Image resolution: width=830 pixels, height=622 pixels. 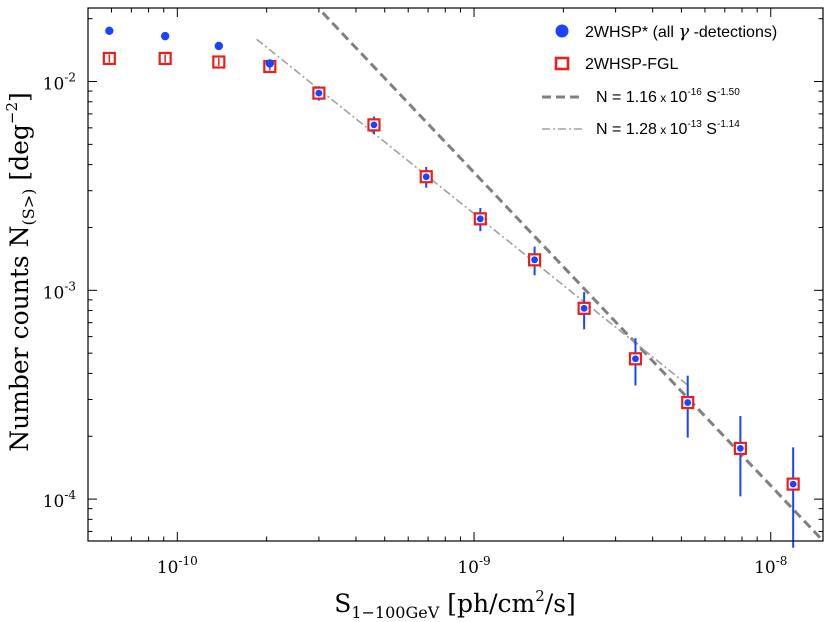 What do you see at coordinates (473, 566) in the screenshot?
I see `x-tick-label-1e-9: 10⁻⁹` at bounding box center [473, 566].